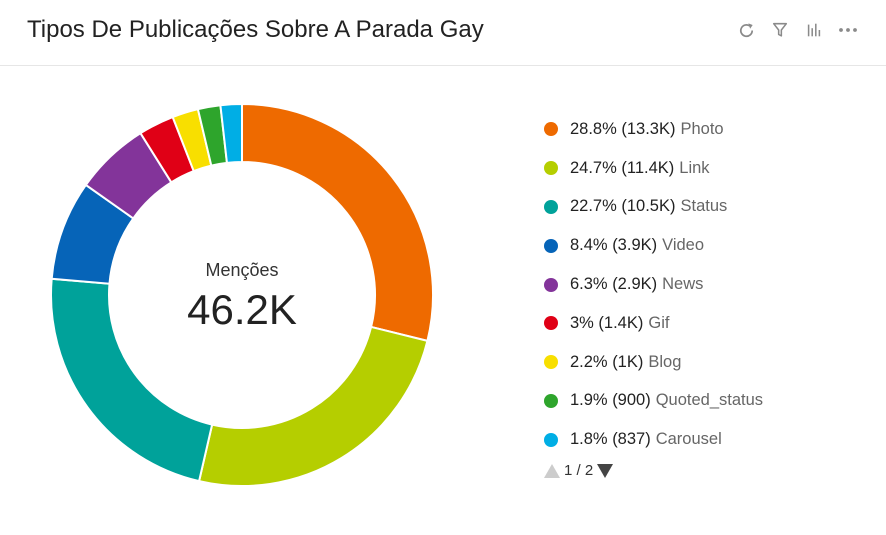 The width and height of the screenshot is (886, 535). I want to click on center-value: 46.2K, so click(242, 309).